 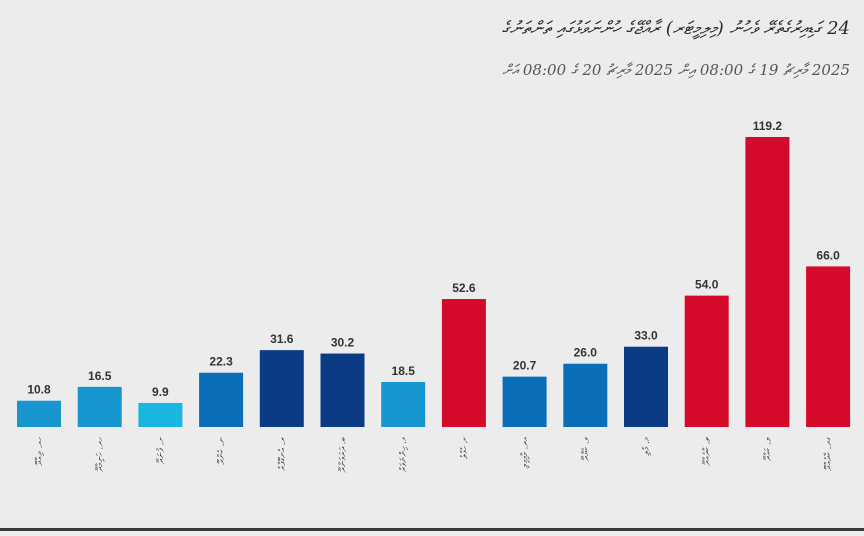 I want to click on category-label: ހއ. ދިއްދޫ, so click(x=40, y=451).